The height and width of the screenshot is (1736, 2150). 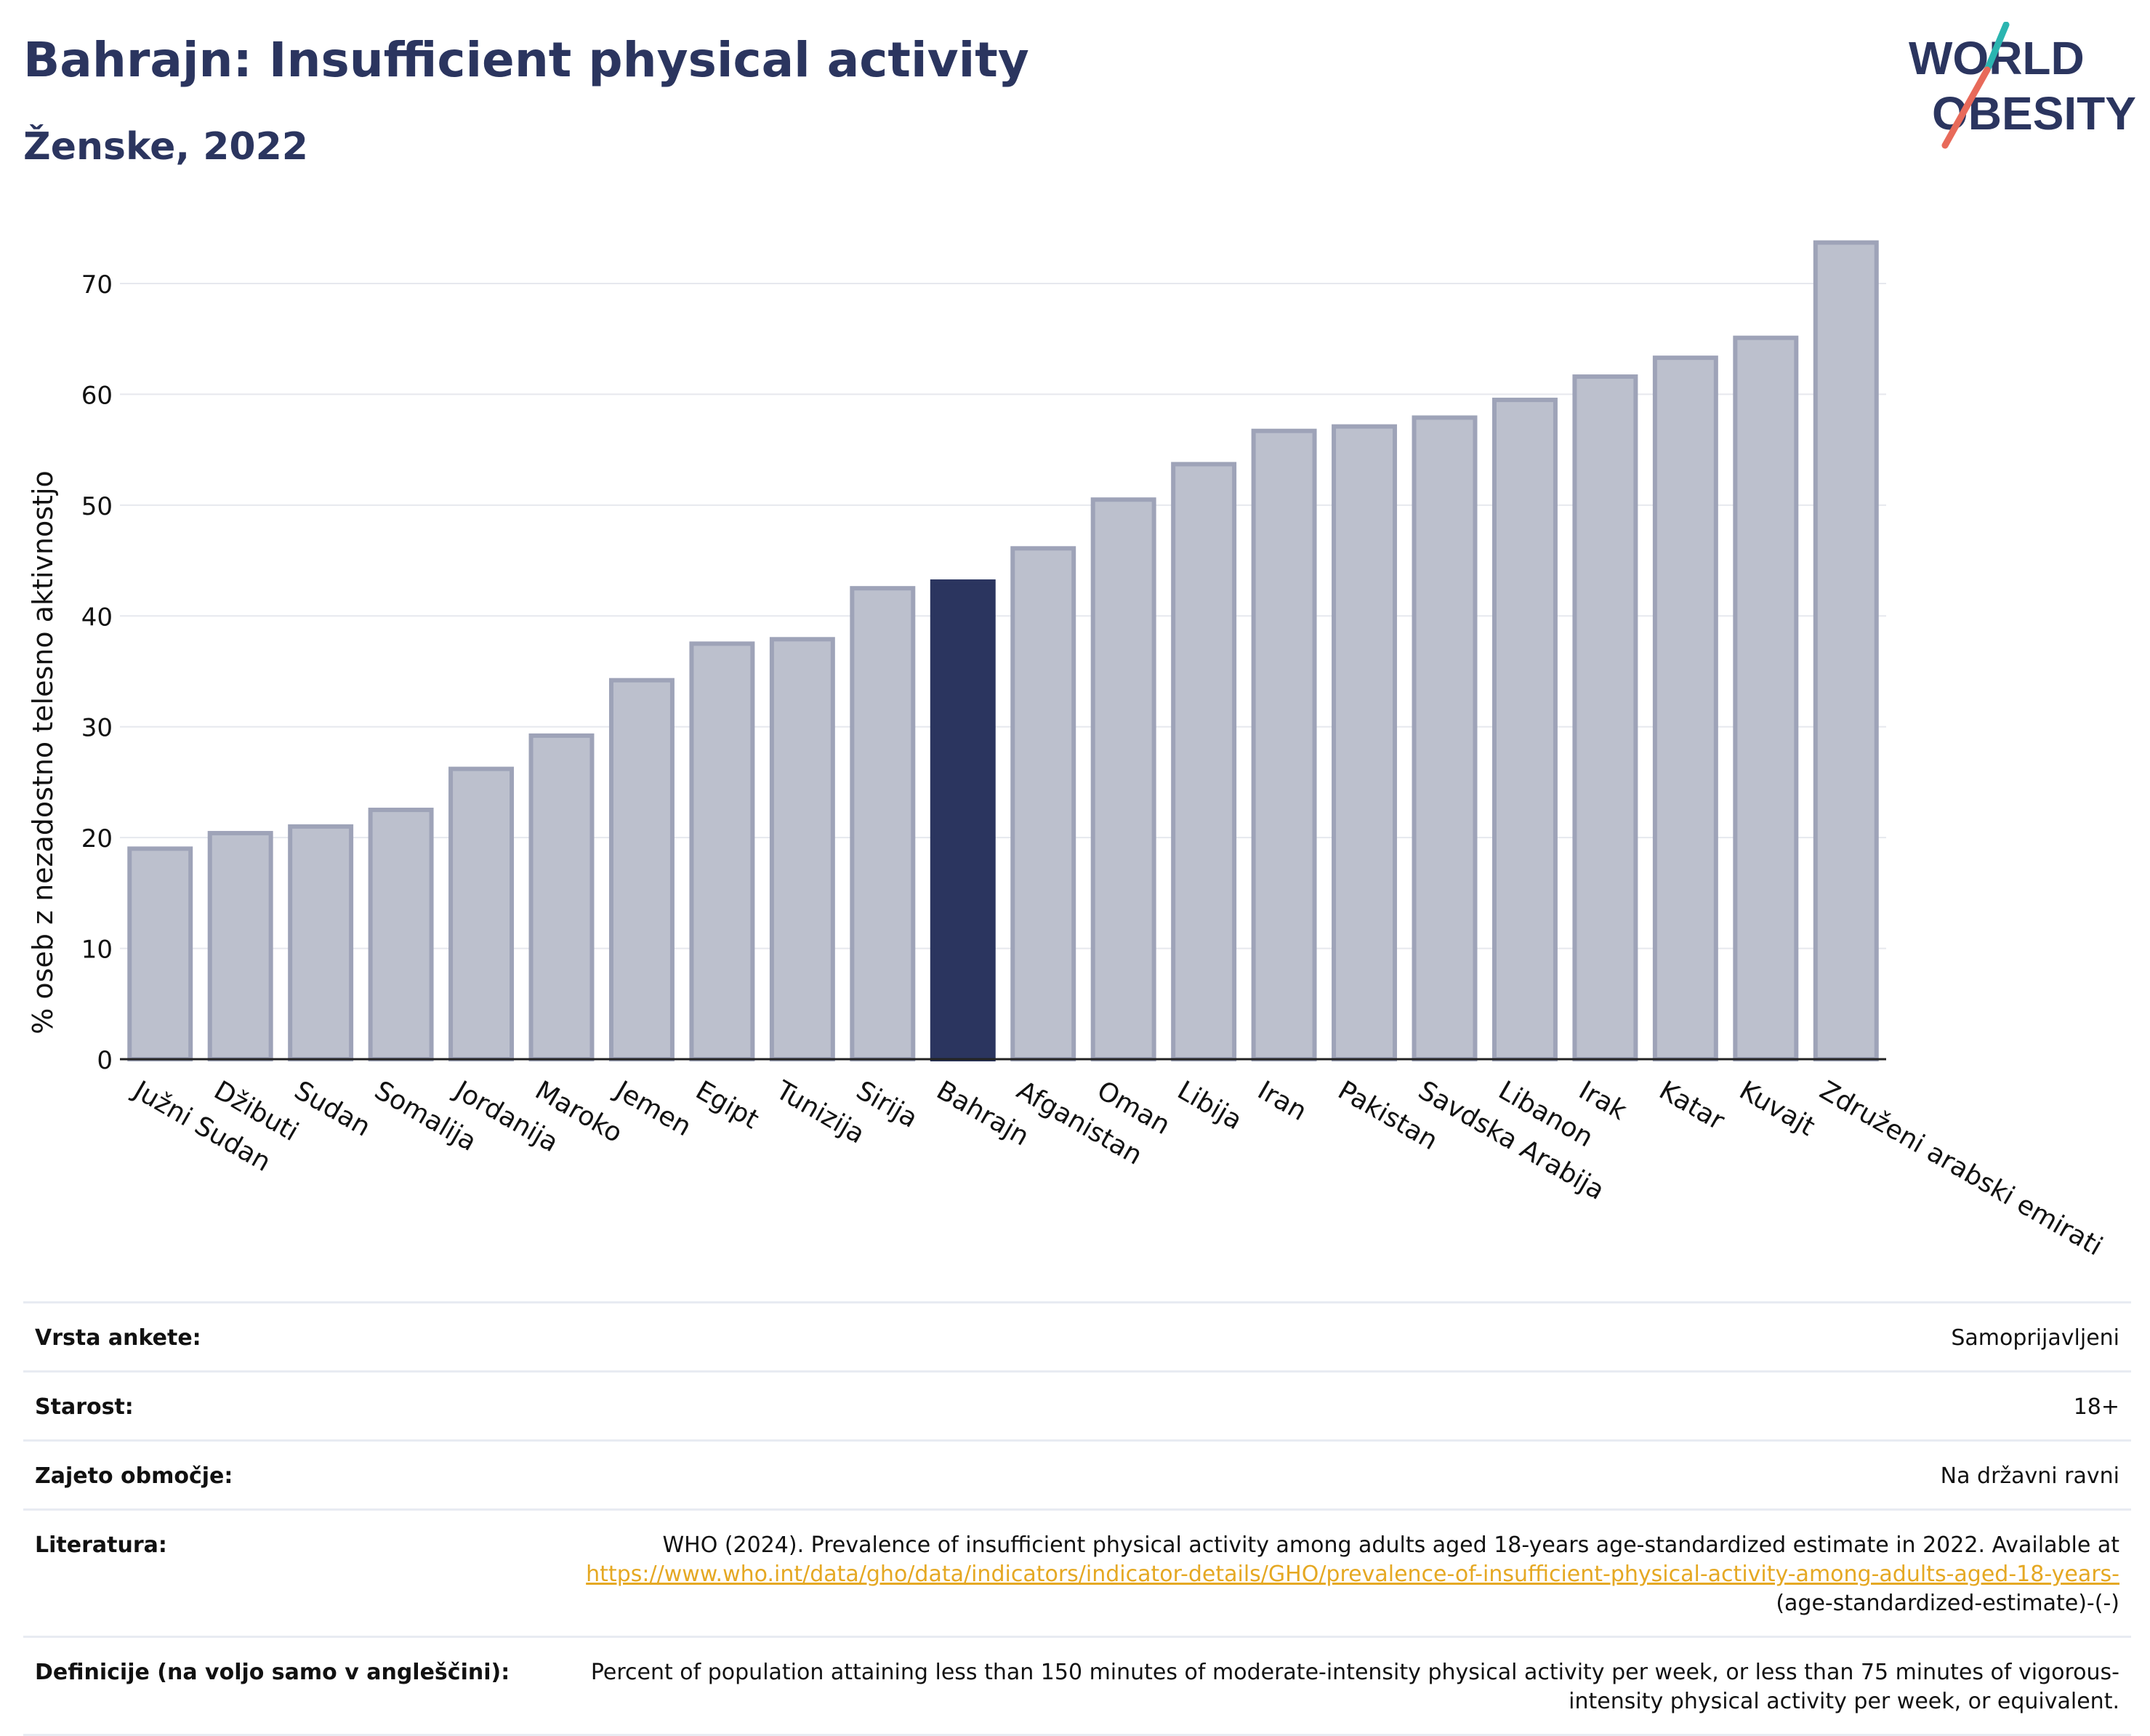 What do you see at coordinates (97, 506) in the screenshot?
I see `y-tick-label: 50` at bounding box center [97, 506].